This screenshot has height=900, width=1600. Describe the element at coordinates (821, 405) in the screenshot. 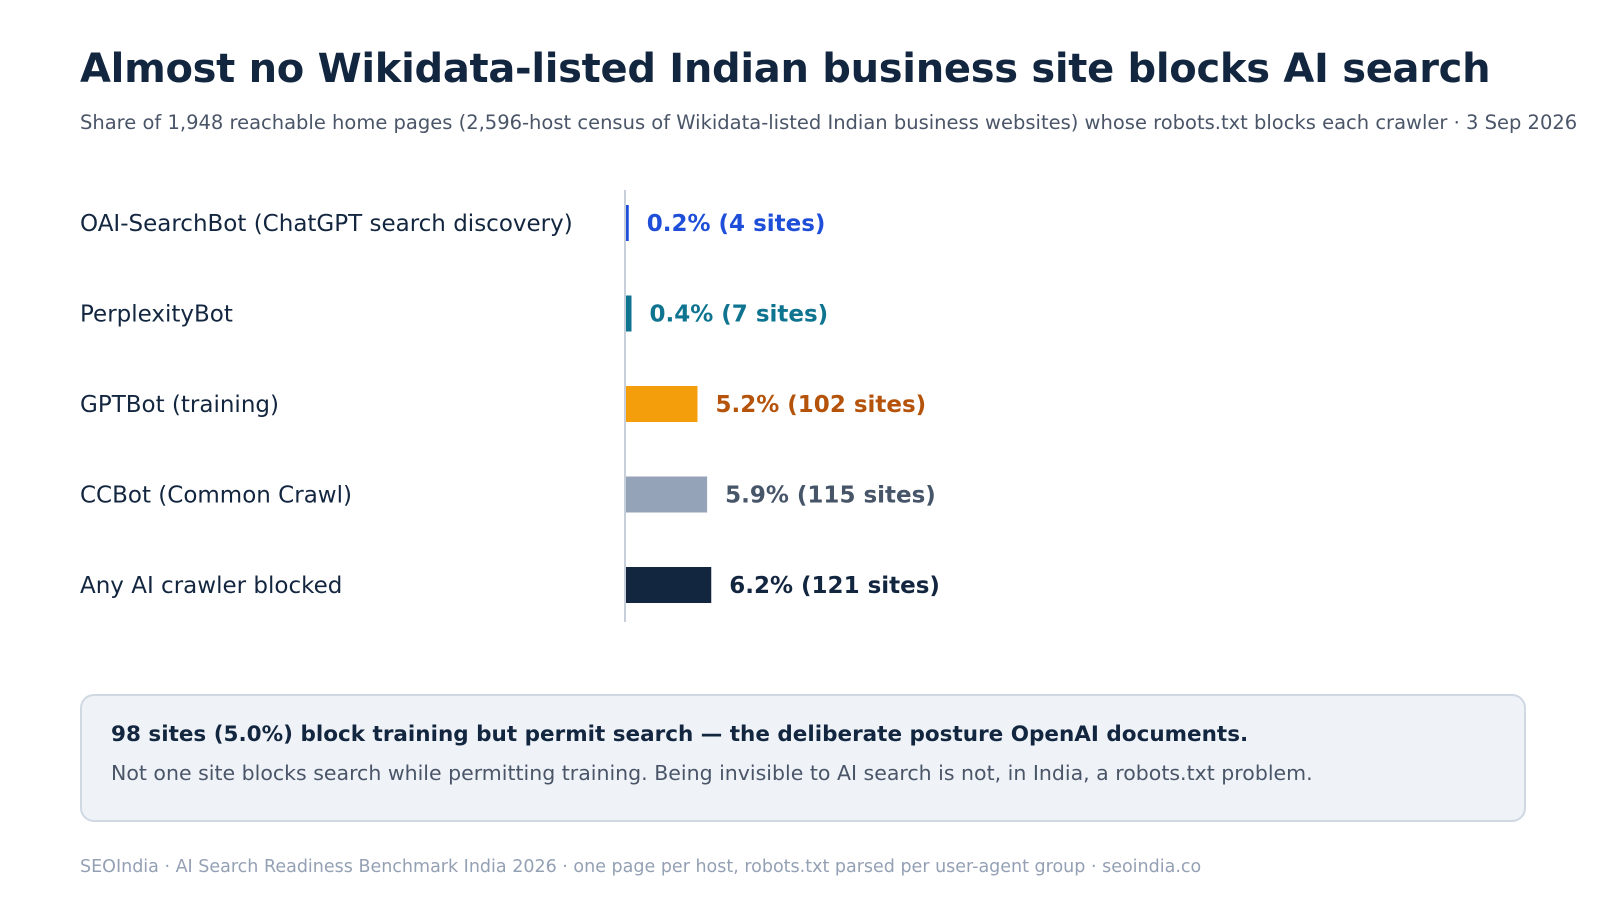

I see `data-label: 5.2% (102 sites)` at that location.